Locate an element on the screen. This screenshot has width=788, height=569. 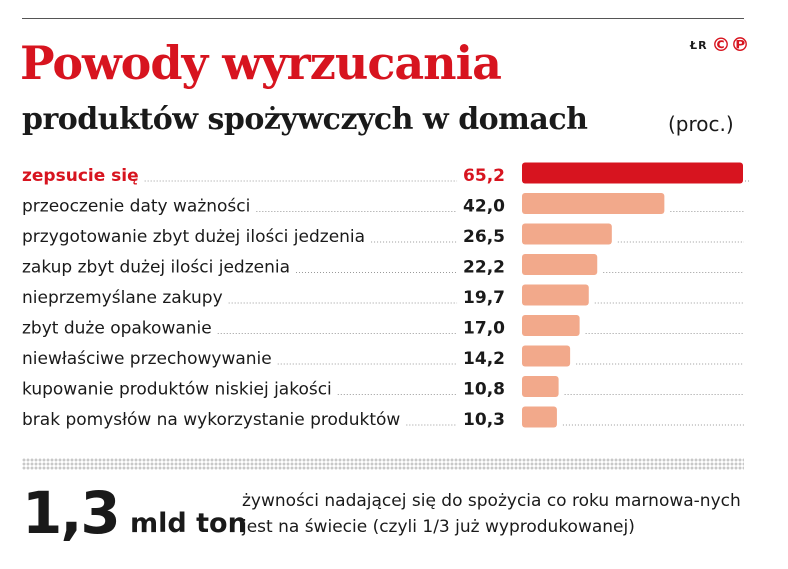
value-label: 10,8 is located at coordinates (484, 390).